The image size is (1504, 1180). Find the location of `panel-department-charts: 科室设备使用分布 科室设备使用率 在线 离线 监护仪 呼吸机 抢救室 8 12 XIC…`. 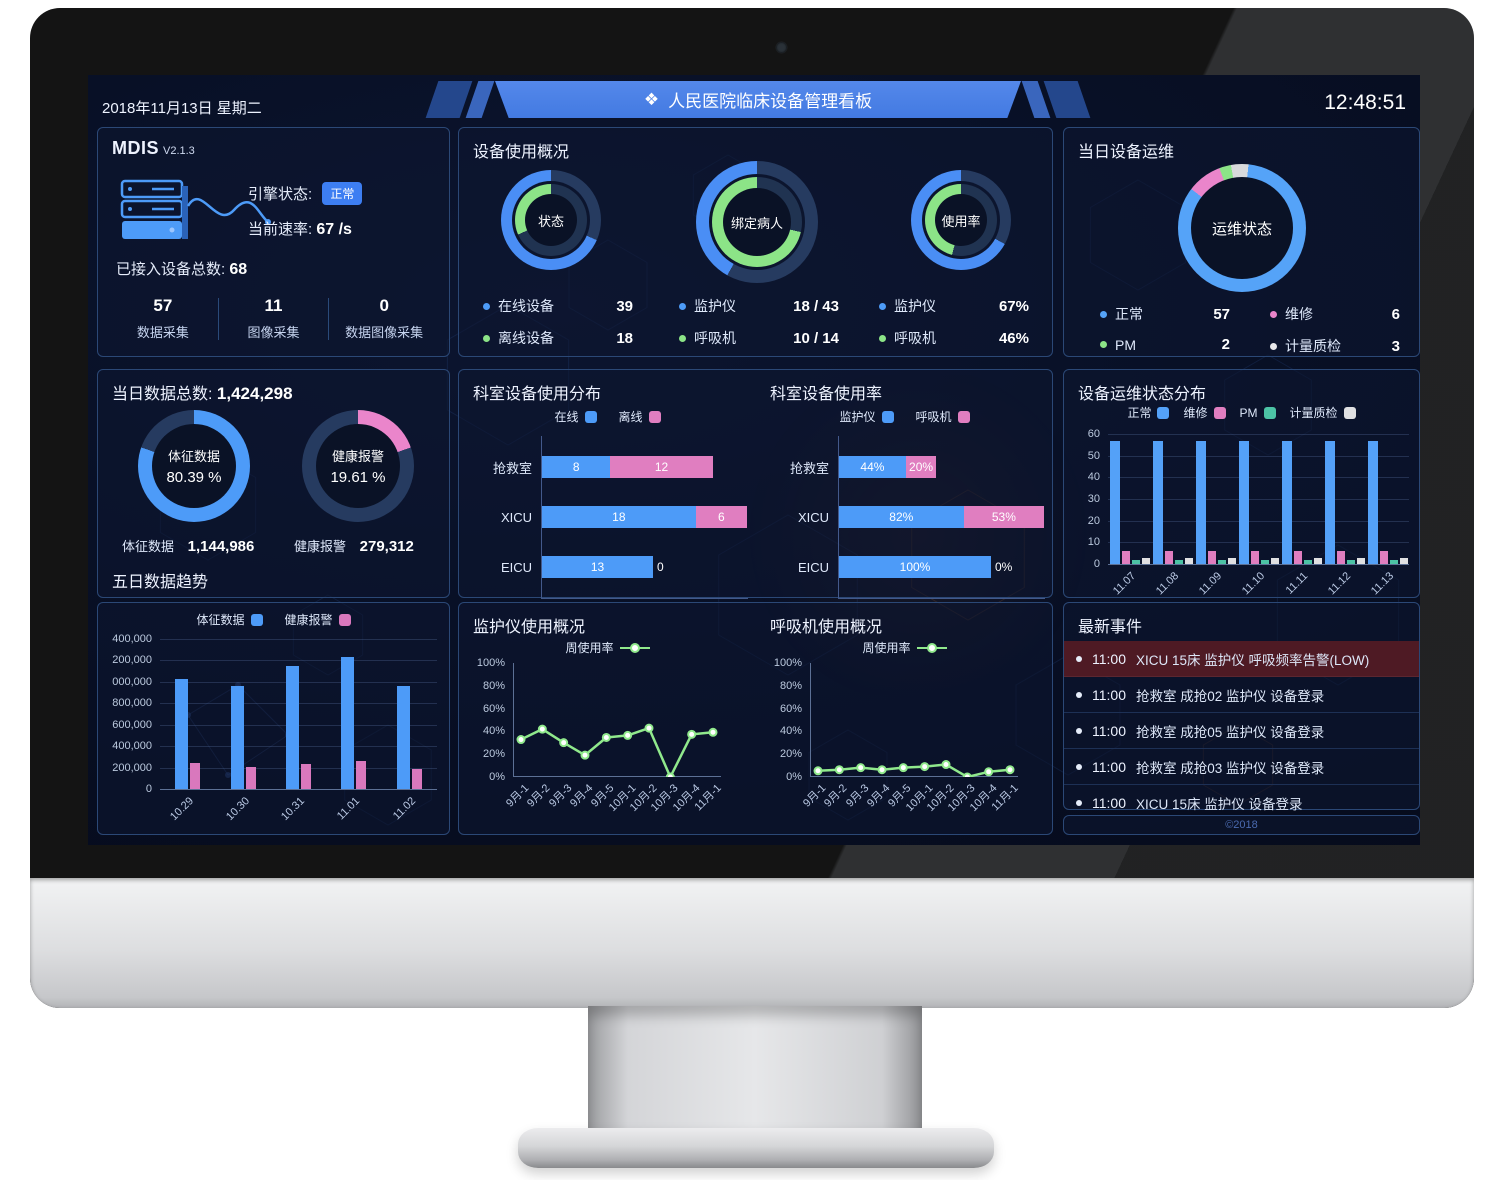

panel-department-charts: 科室设备使用分布 科室设备使用率 在线 离线 监护仪 呼吸机 抢救室 8 12 XIC… is located at coordinates (755, 484).